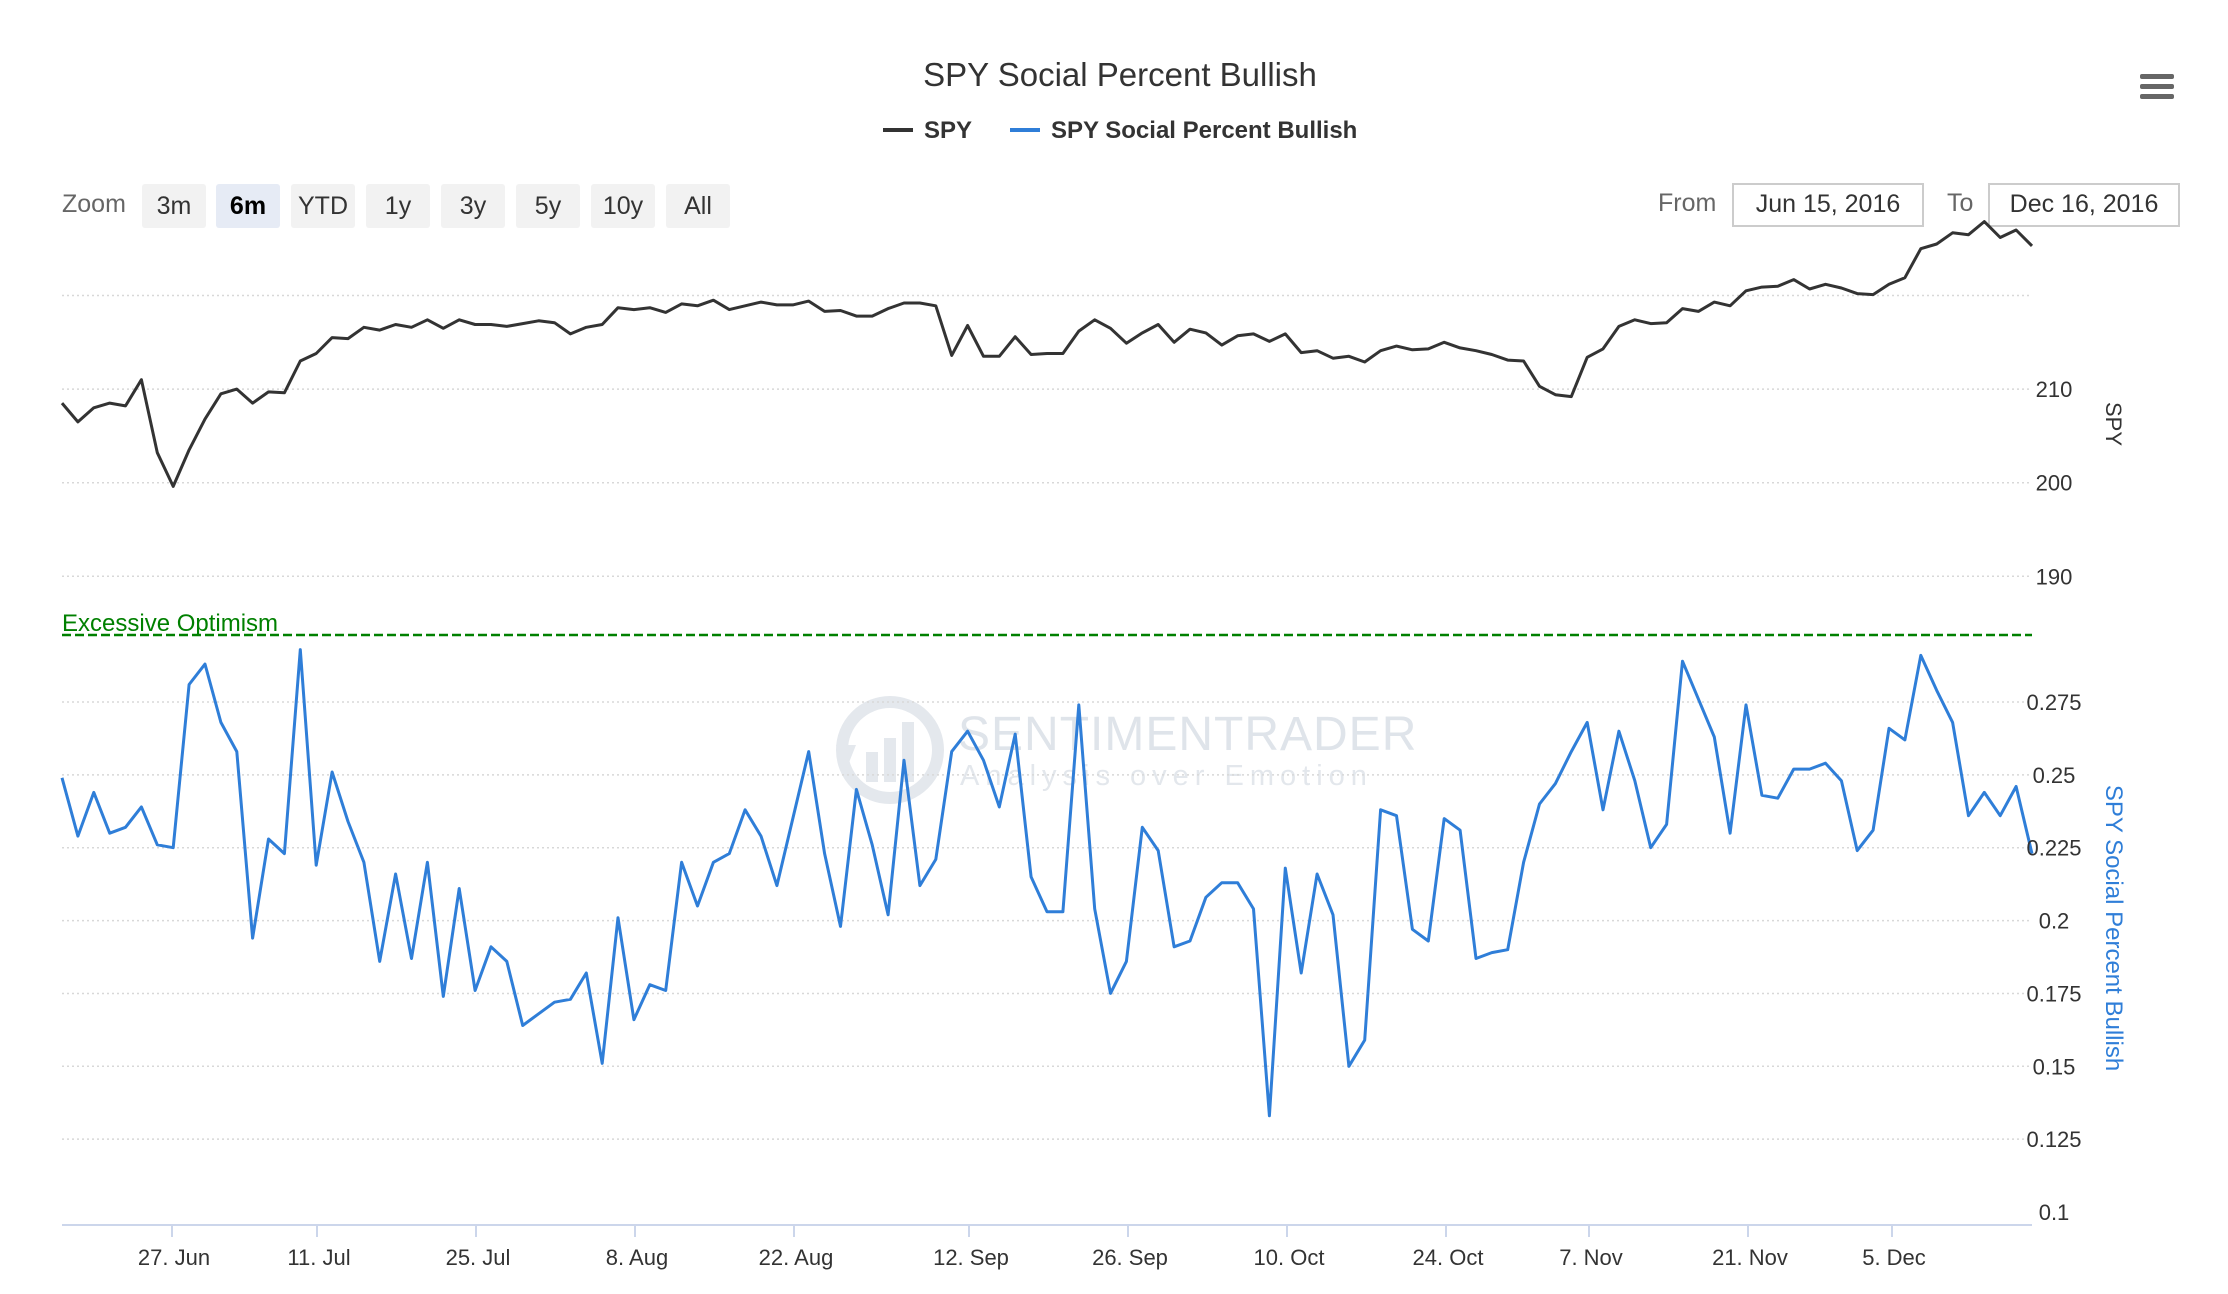 The width and height of the screenshot is (2228, 1294). I want to click on excessive-optimism-band: Excessive Optimism, so click(1047, 623).